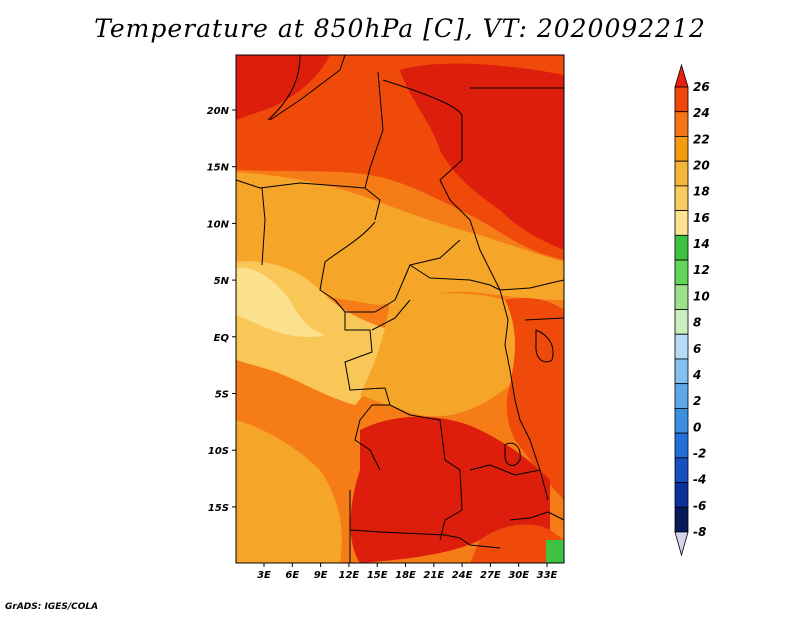  What do you see at coordinates (701, 166) in the screenshot?
I see `colorbar-level-label: 20` at bounding box center [701, 166].